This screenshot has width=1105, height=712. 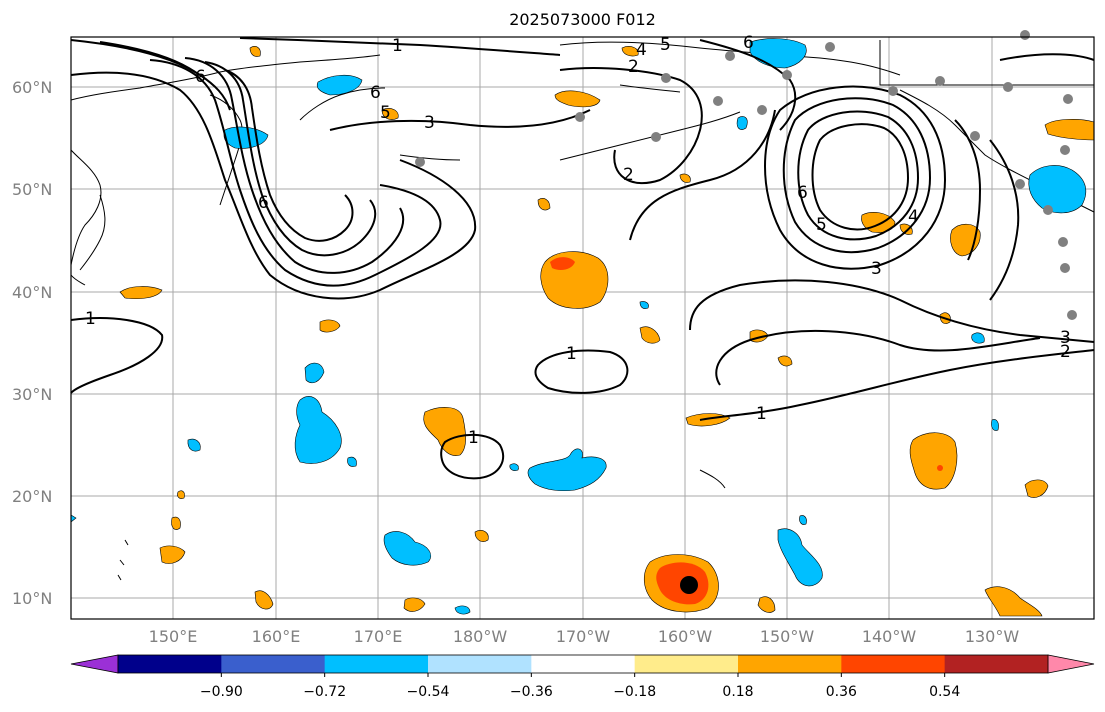 What do you see at coordinates (324, 692) in the screenshot?
I see `colorbar-tick-label: −0.72` at bounding box center [324, 692].